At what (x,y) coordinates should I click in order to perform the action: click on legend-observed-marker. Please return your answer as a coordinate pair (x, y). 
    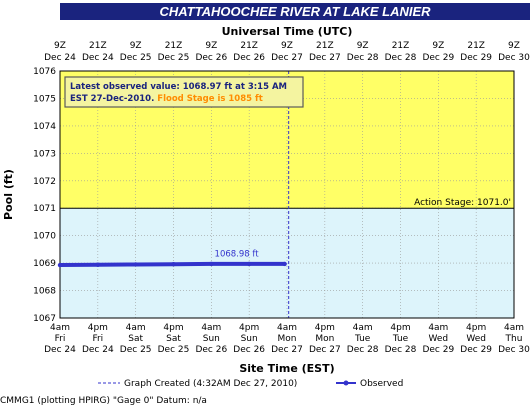
    Looking at the image, I should click on (346, 383).